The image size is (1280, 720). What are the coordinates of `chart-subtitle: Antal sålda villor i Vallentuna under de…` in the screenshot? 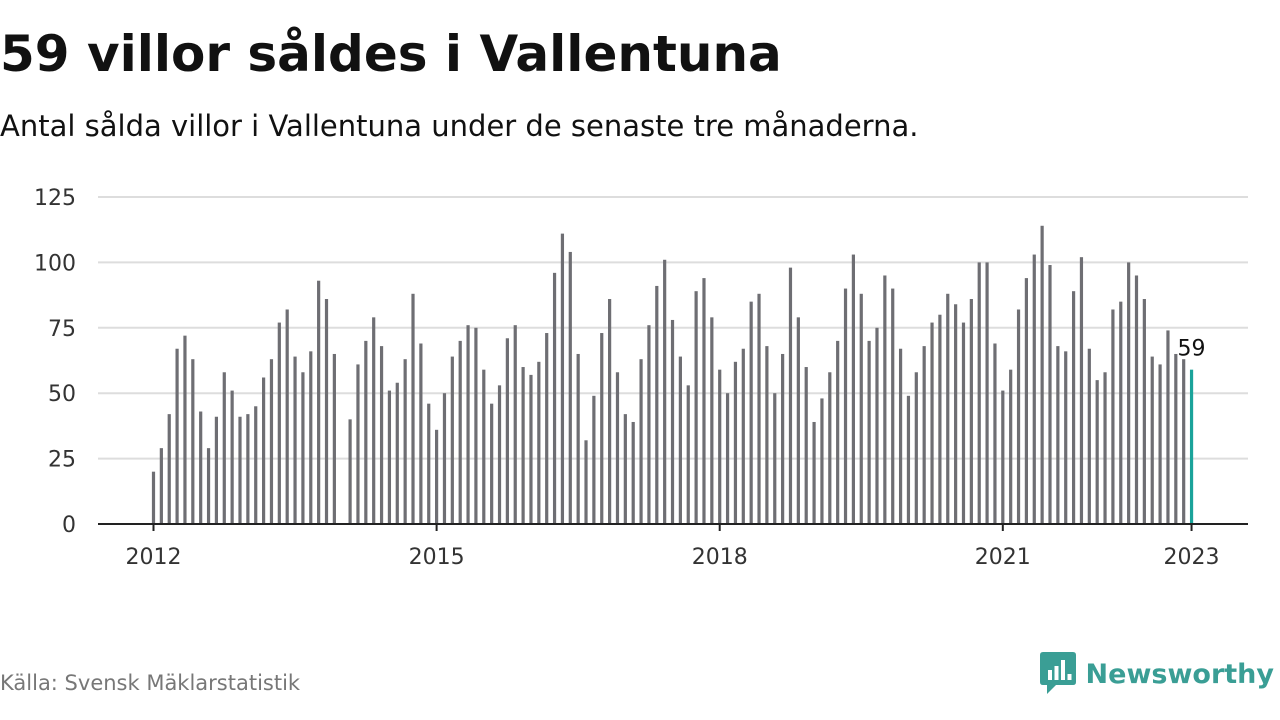 It's located at (459, 126).